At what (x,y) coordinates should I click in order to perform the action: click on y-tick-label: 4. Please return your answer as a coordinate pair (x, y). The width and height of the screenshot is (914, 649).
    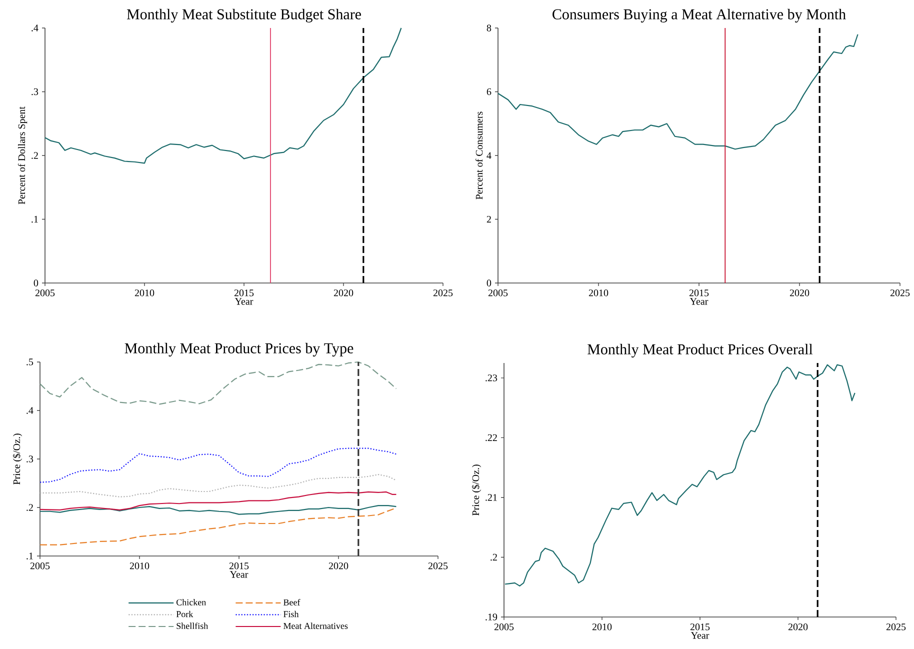
    Looking at the image, I should click on (489, 155).